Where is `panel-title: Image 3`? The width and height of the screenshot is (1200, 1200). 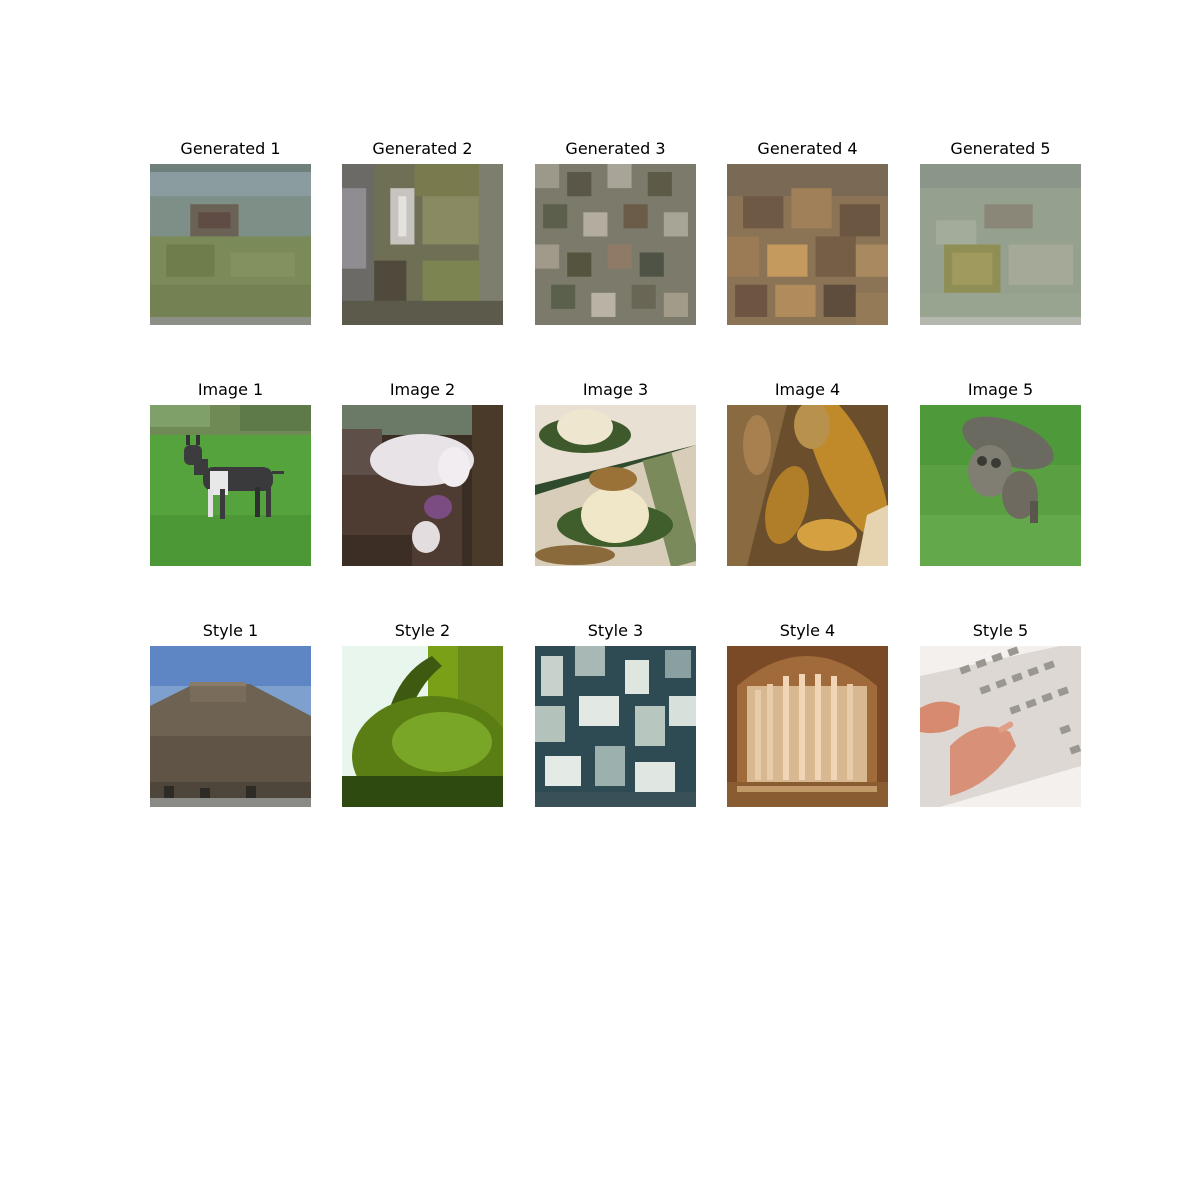 panel-title: Image 3 is located at coordinates (615, 389).